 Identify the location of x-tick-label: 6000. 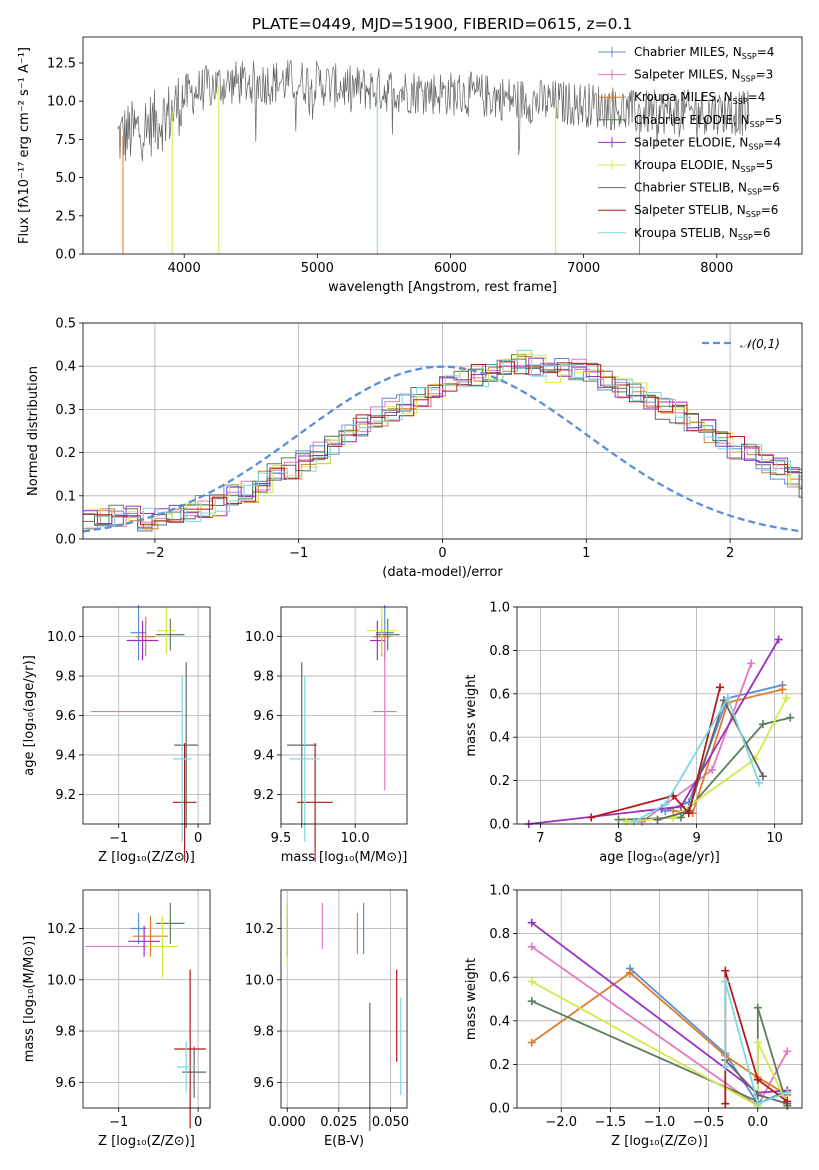
(450, 268).